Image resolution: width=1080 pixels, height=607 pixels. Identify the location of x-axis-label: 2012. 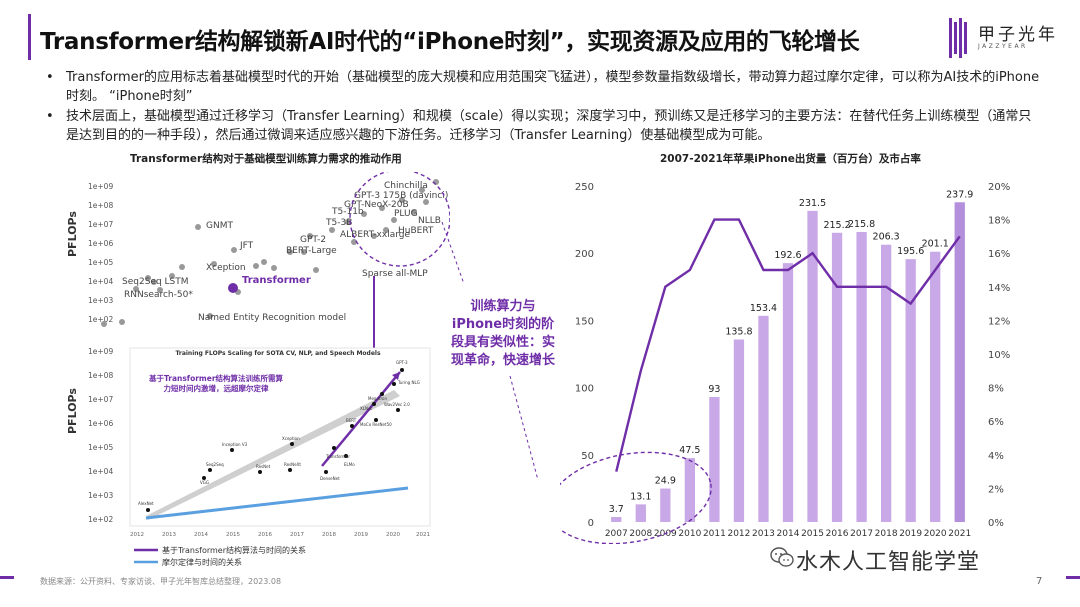
(738, 534).